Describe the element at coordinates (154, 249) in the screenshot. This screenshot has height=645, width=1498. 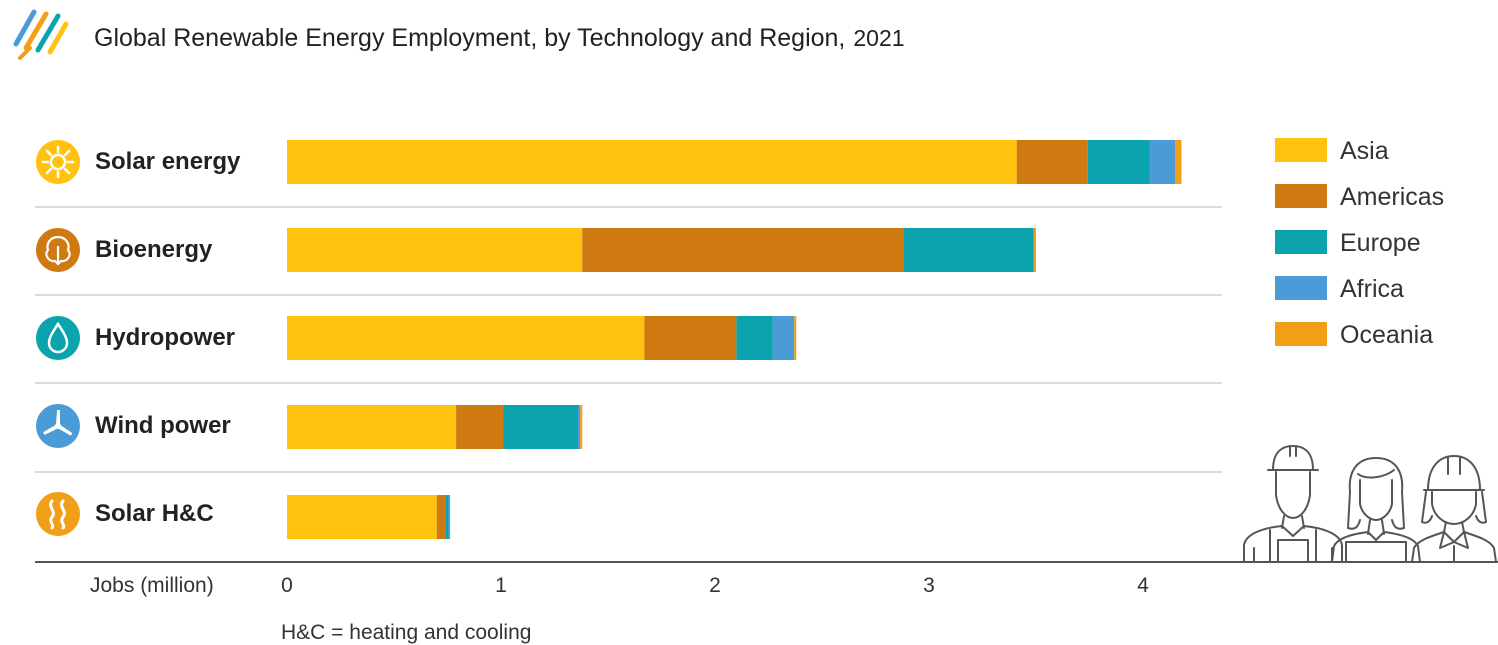
I see `category-label-bioenergy: Bioenergy` at that location.